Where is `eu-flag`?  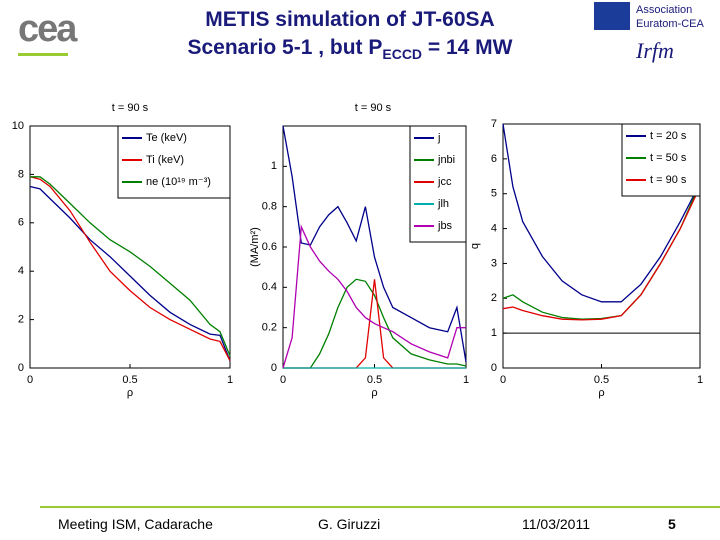
eu-flag is located at coordinates (612, 16).